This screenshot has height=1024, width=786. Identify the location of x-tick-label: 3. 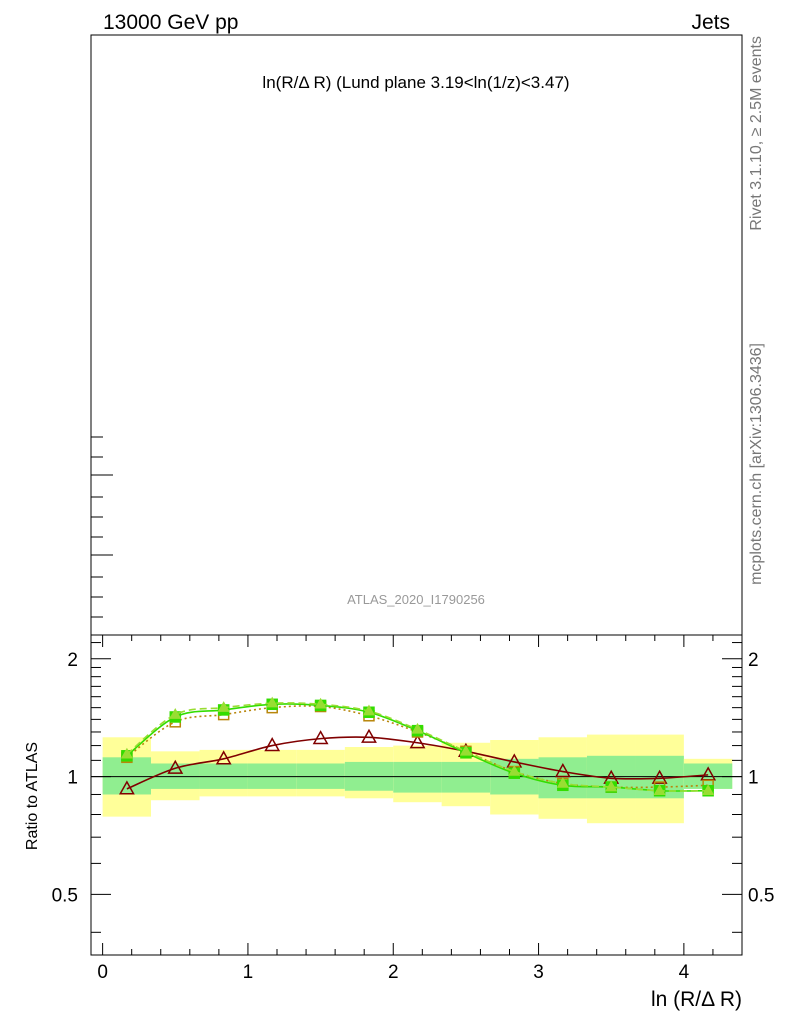
(538, 972).